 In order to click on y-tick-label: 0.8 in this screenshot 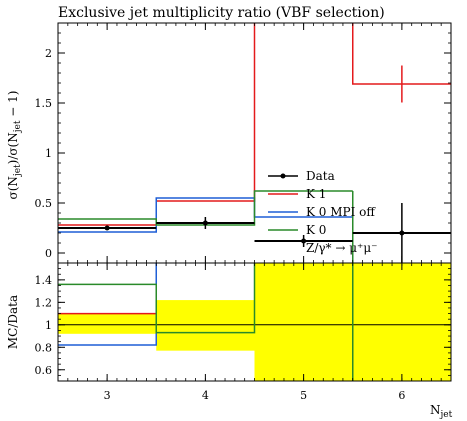, I will do `click(44, 347)`.